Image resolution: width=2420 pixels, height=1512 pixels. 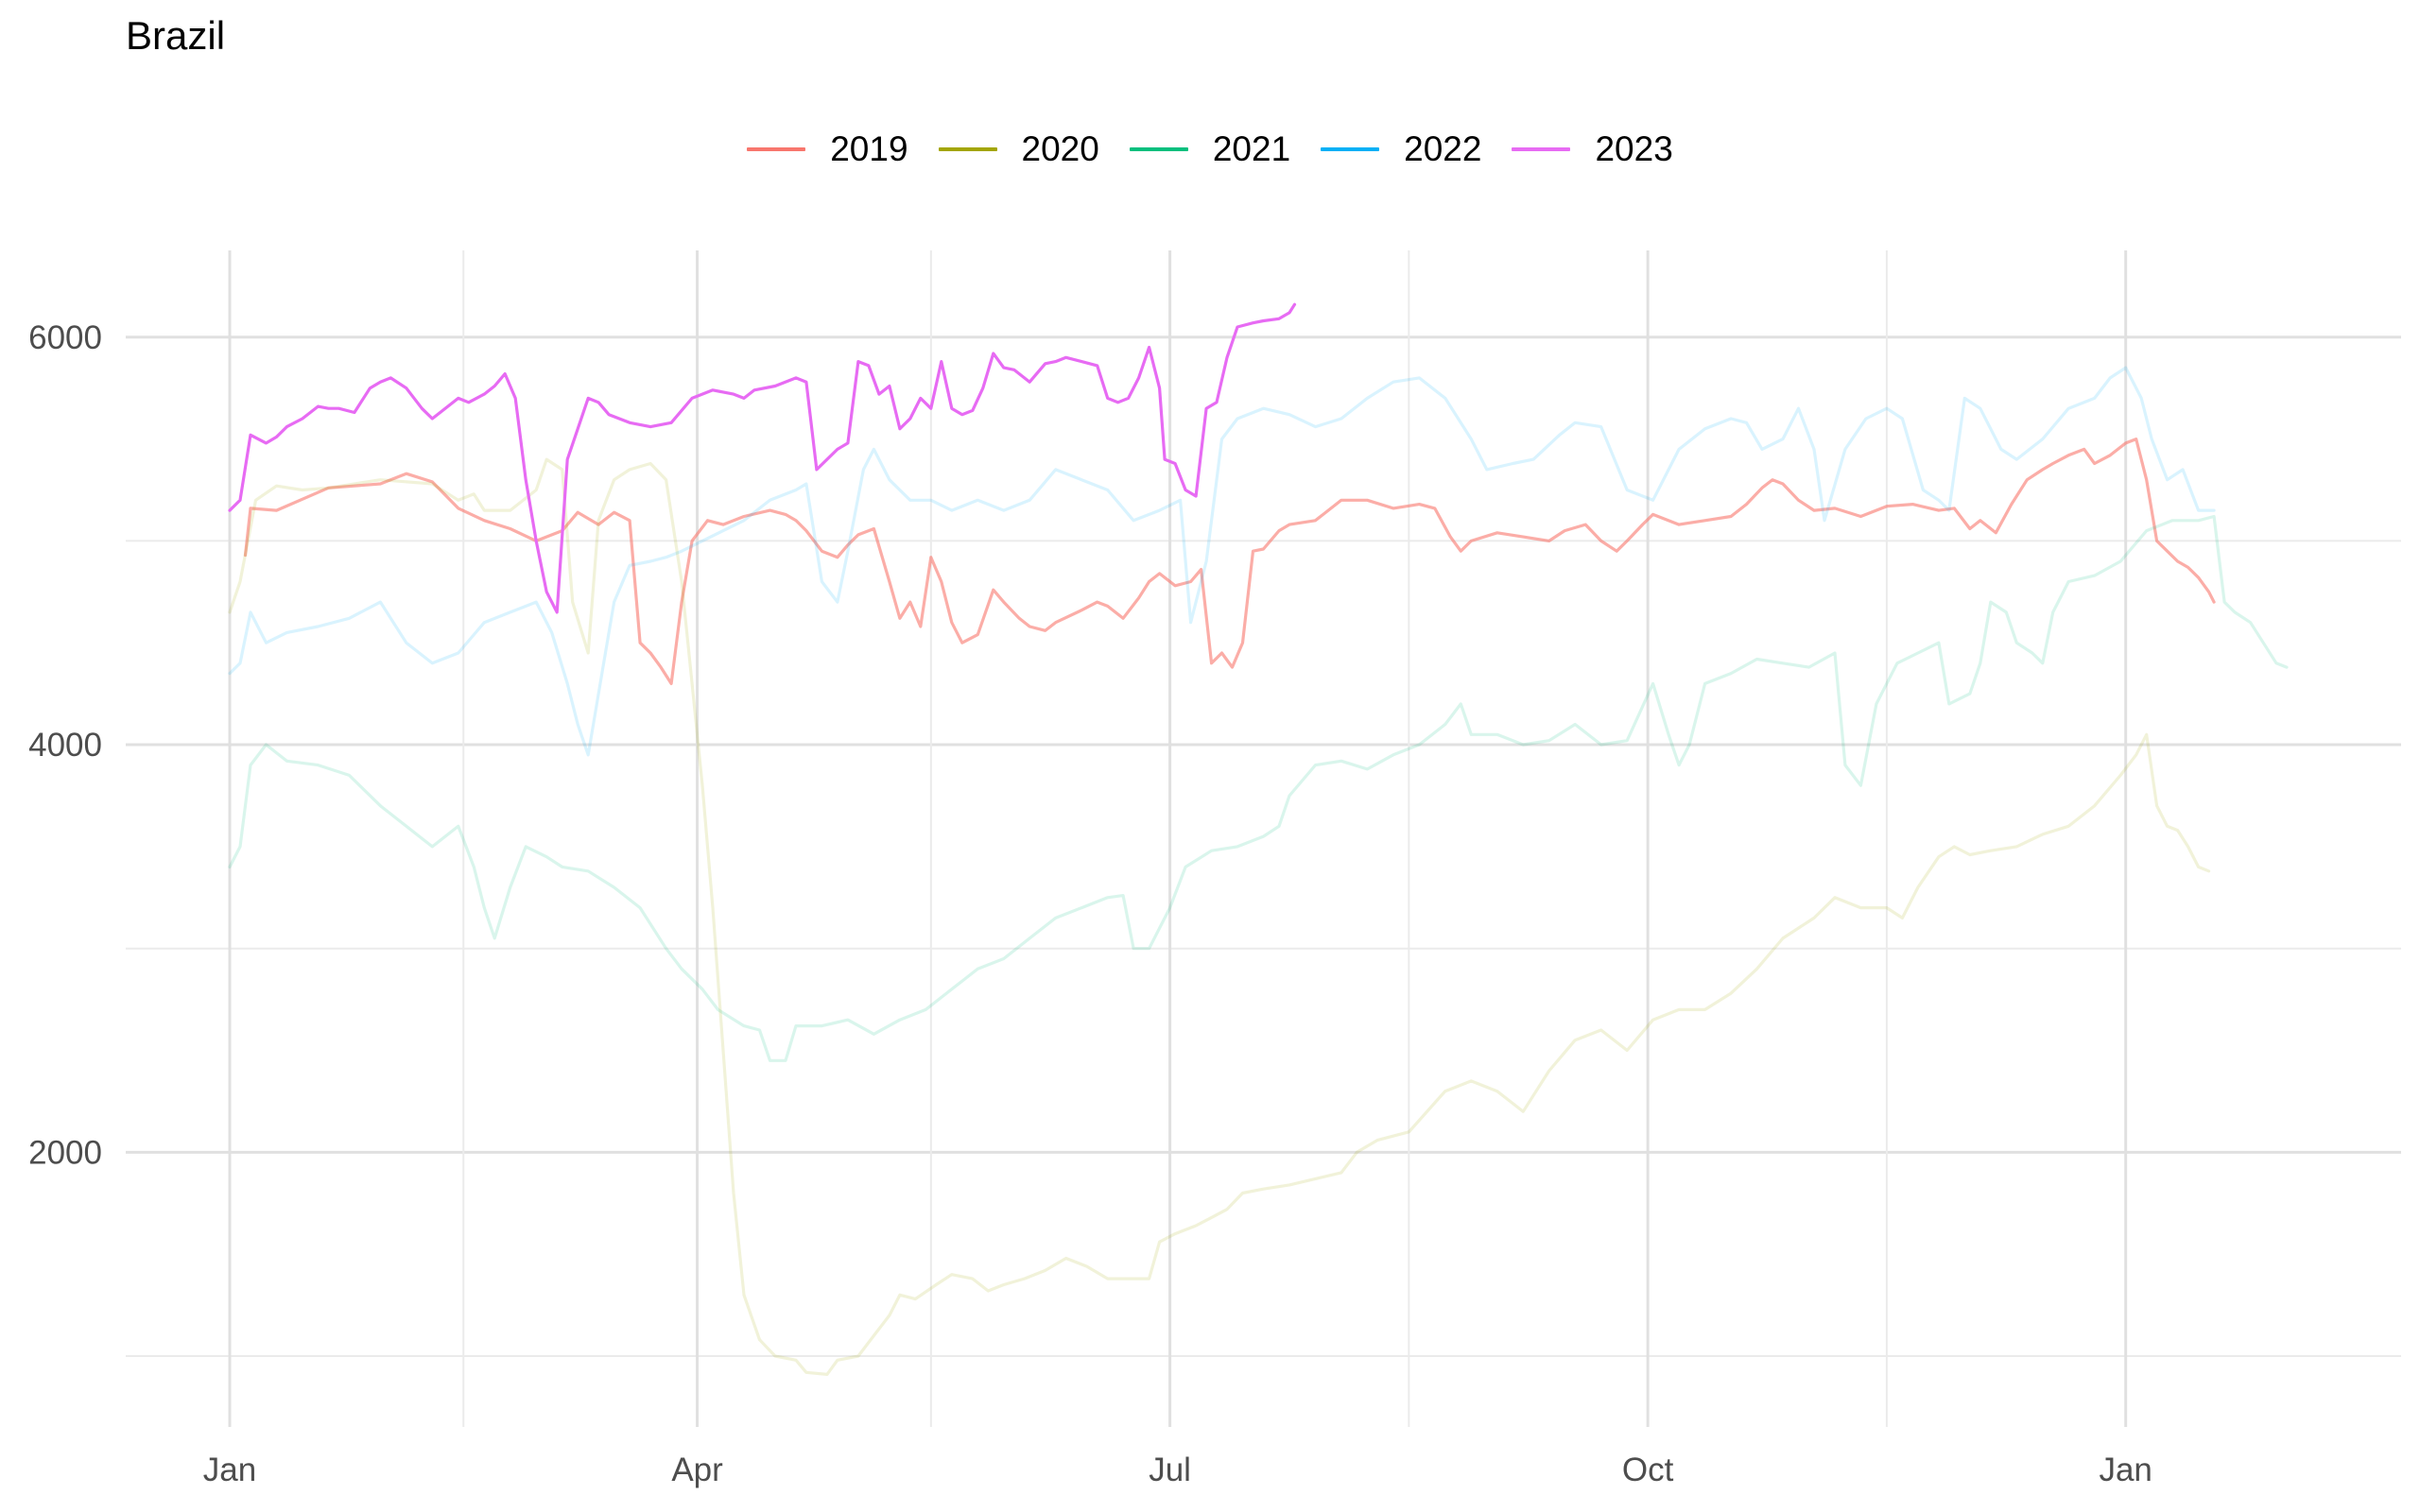 I want to click on legend: 2019 2020 2021 2022 2023, so click(x=1210, y=149).